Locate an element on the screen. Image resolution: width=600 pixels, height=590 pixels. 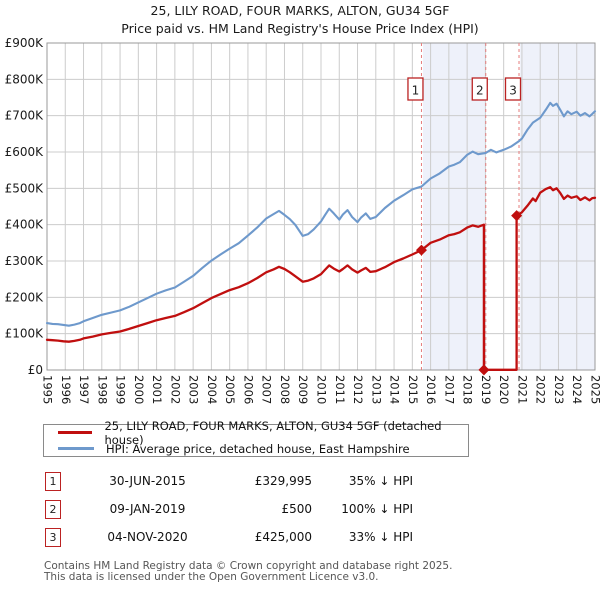
y-axis-tick-label: £400K is located at coordinates (25, 225).